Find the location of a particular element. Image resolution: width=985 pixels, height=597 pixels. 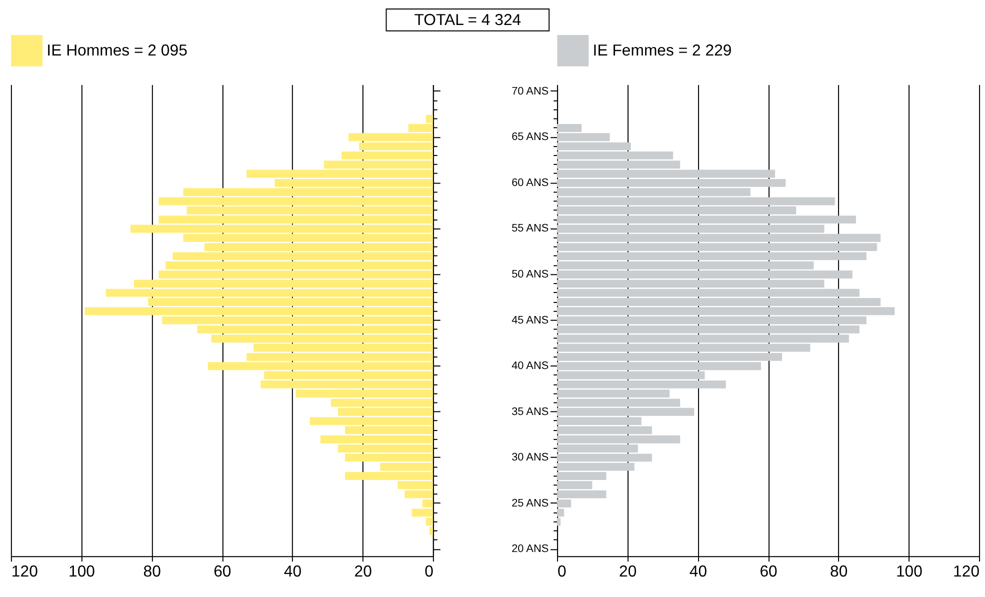

y-tick-label: 35 ANS is located at coordinates (530, 412).